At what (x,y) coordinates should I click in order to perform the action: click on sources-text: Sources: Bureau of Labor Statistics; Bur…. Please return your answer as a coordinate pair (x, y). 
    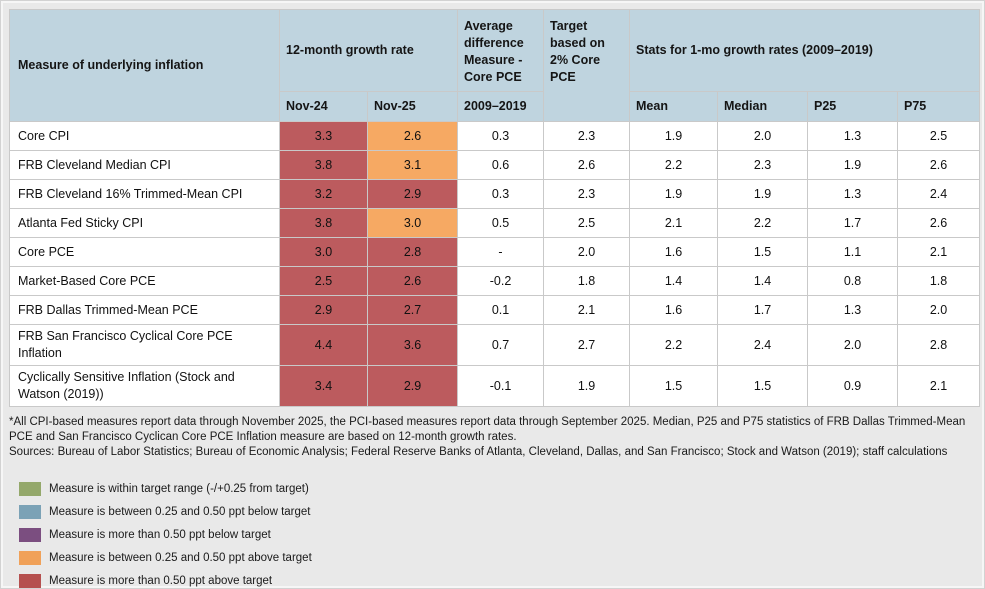
    Looking at the image, I should click on (478, 451).